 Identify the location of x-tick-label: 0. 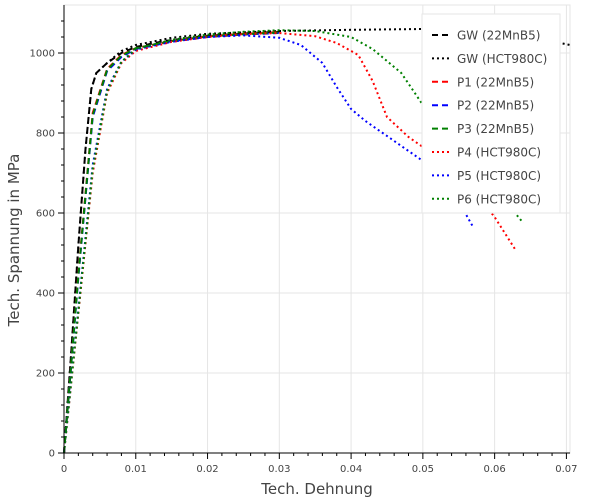
(64, 469).